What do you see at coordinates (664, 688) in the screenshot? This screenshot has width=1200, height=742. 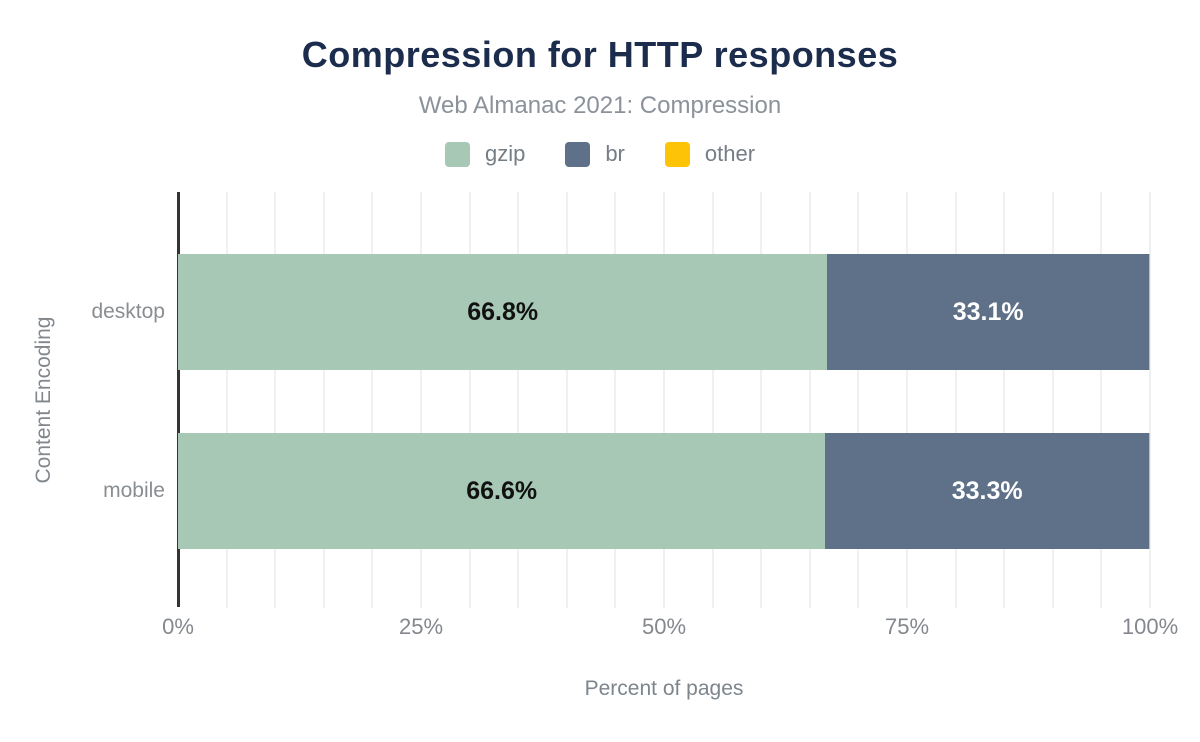 I see `x-axis-title: Percent of pages` at bounding box center [664, 688].